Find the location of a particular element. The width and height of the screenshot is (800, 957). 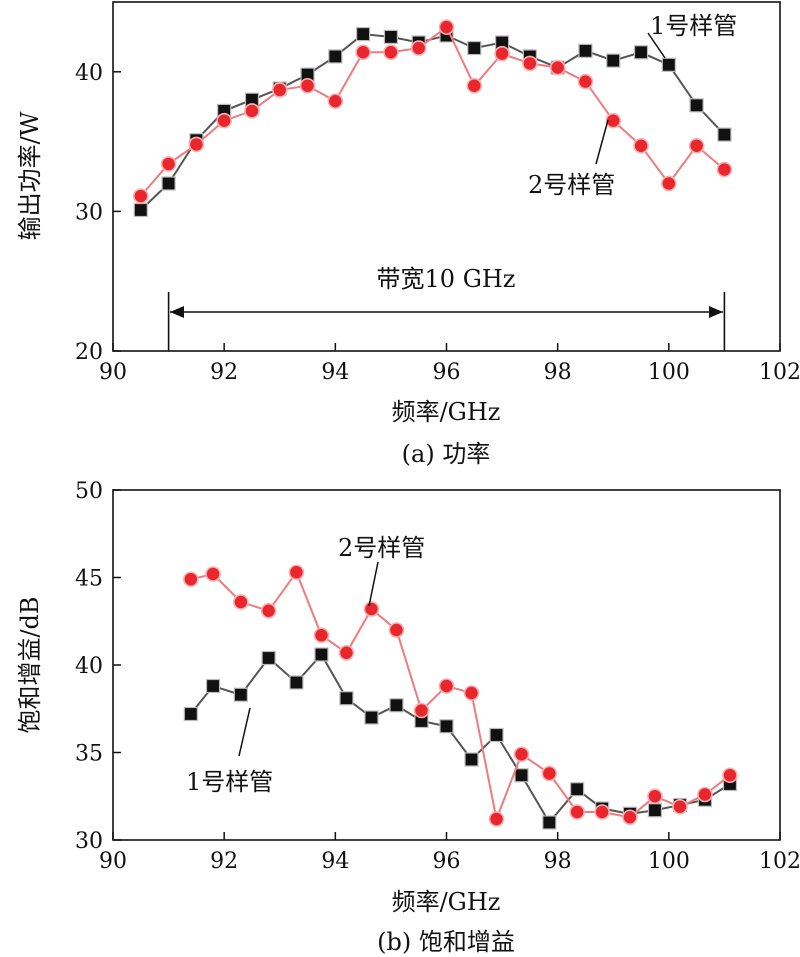

chart-b-ytick-label: 50 is located at coordinates (89, 491).